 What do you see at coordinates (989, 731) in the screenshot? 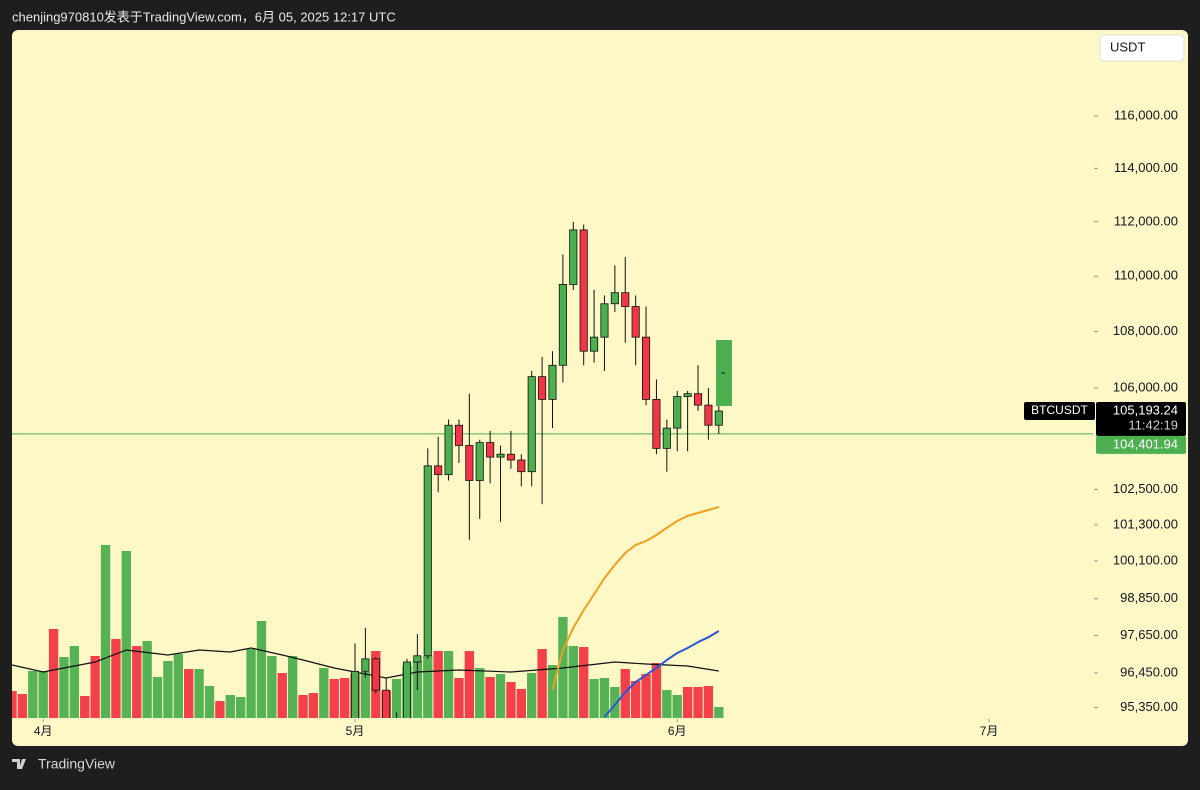
I see `x-tick-label: 7月` at bounding box center [989, 731].